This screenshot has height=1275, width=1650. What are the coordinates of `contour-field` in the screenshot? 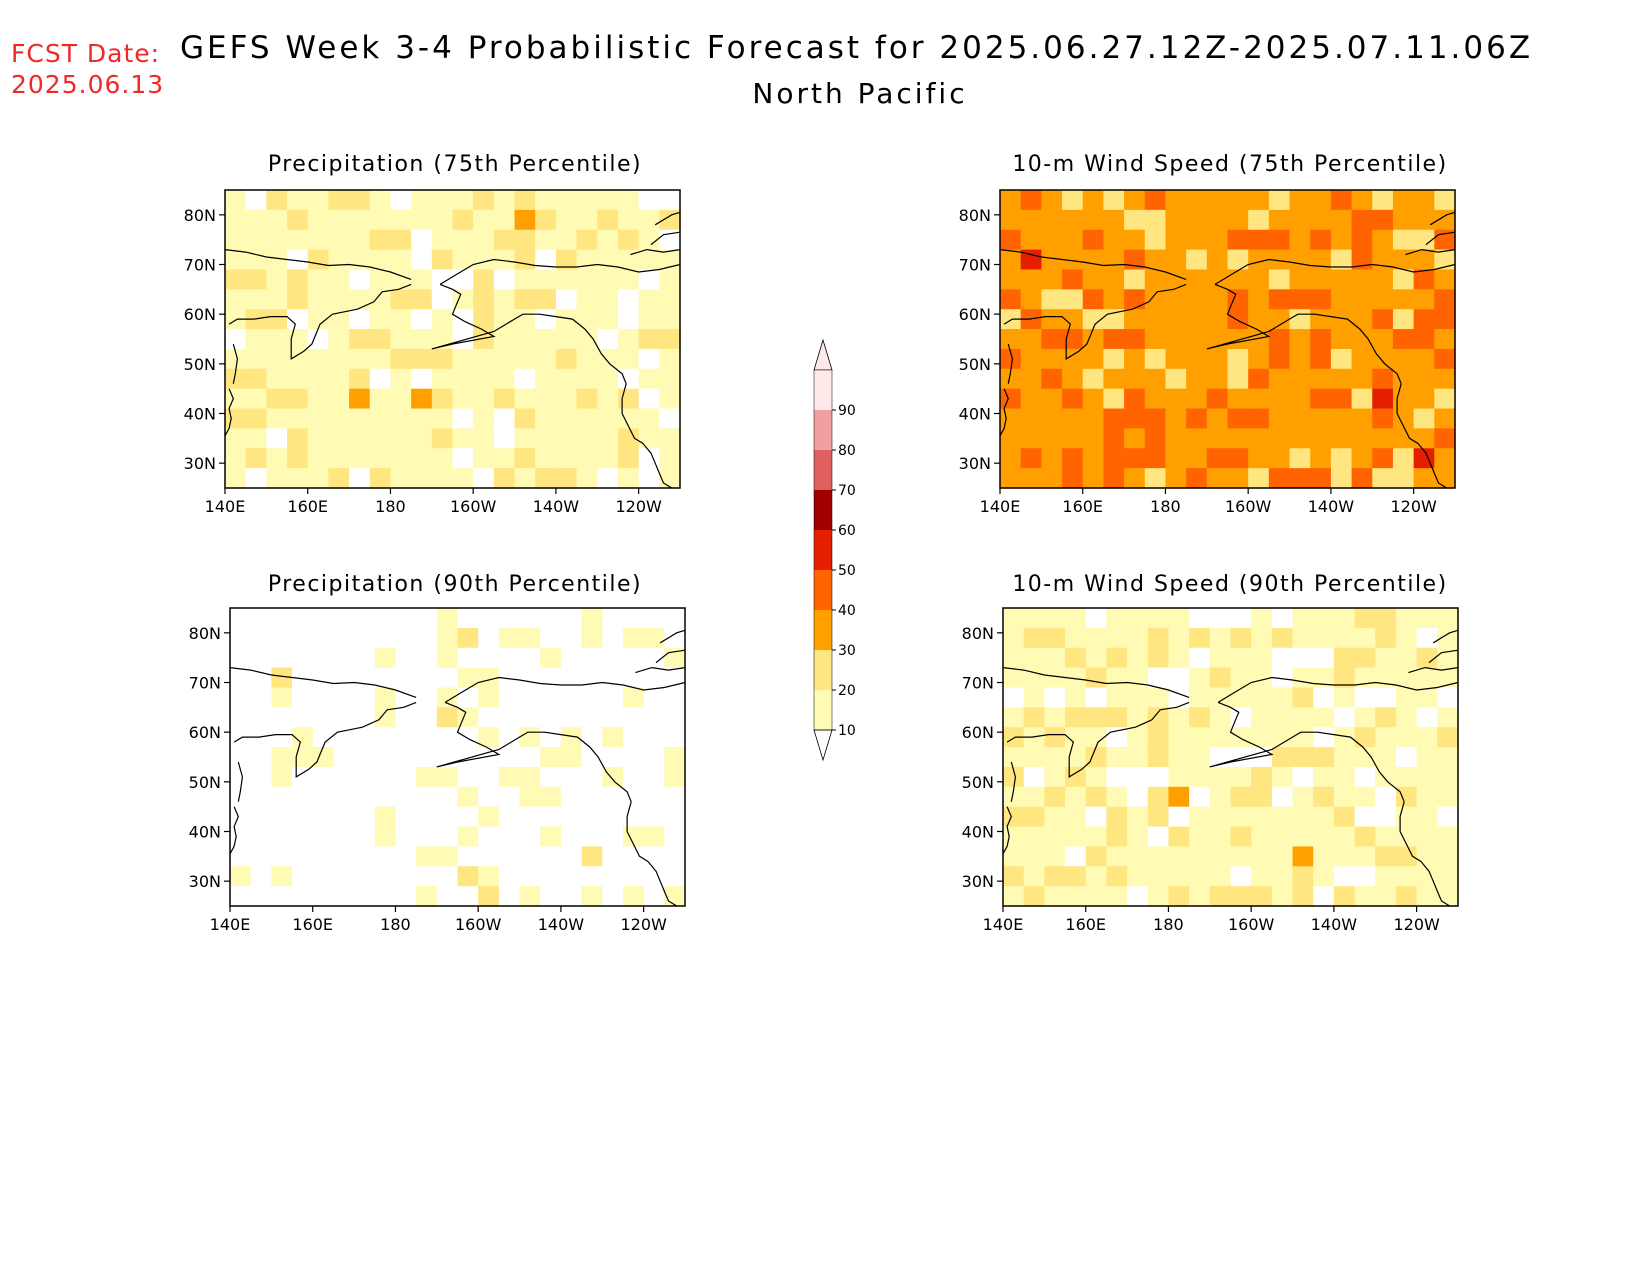 It's located at (458, 757).